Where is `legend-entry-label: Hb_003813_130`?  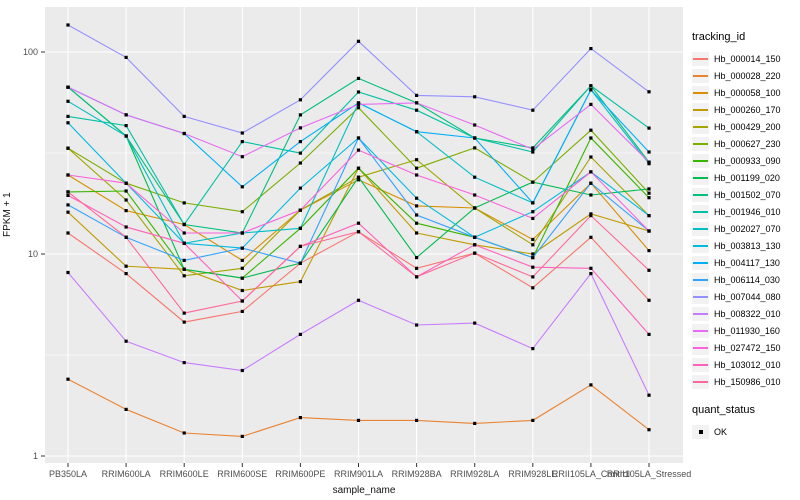 legend-entry-label: Hb_003813_130 is located at coordinates (747, 245).